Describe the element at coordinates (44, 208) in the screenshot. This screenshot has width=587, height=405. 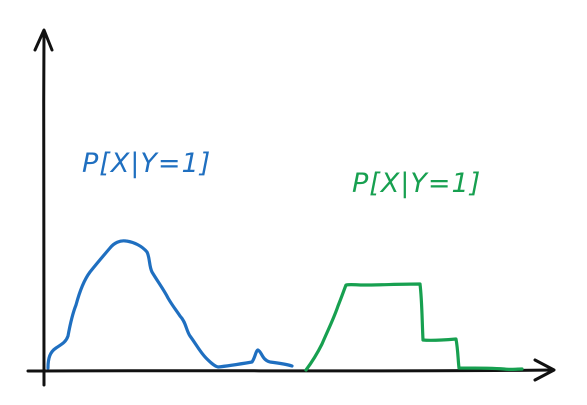
I see `y-axis` at that location.